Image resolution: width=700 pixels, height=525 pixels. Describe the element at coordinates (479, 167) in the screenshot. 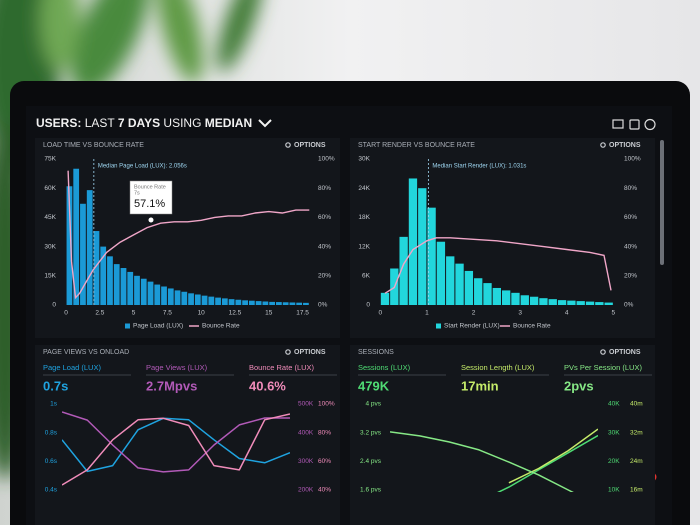

I see `median-label: Median Start Render (LUX): 1.031s` at that location.